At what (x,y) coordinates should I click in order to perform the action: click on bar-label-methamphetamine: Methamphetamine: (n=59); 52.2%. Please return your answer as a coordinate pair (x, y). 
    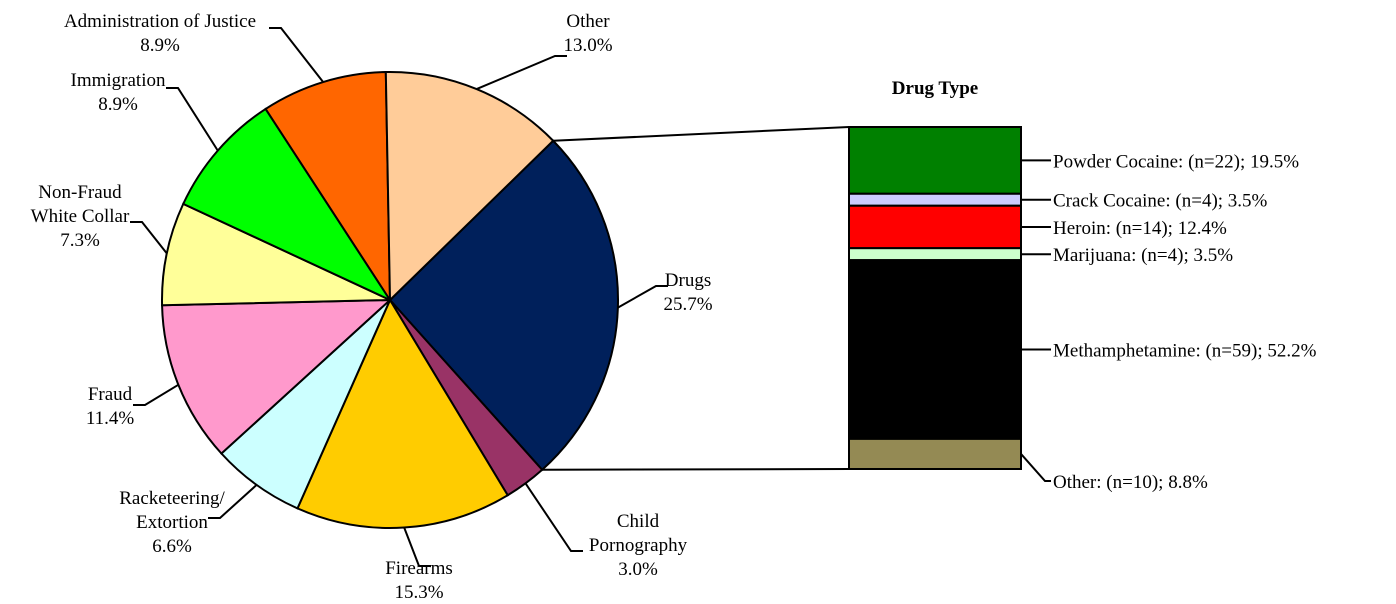
    Looking at the image, I should click on (1185, 351).